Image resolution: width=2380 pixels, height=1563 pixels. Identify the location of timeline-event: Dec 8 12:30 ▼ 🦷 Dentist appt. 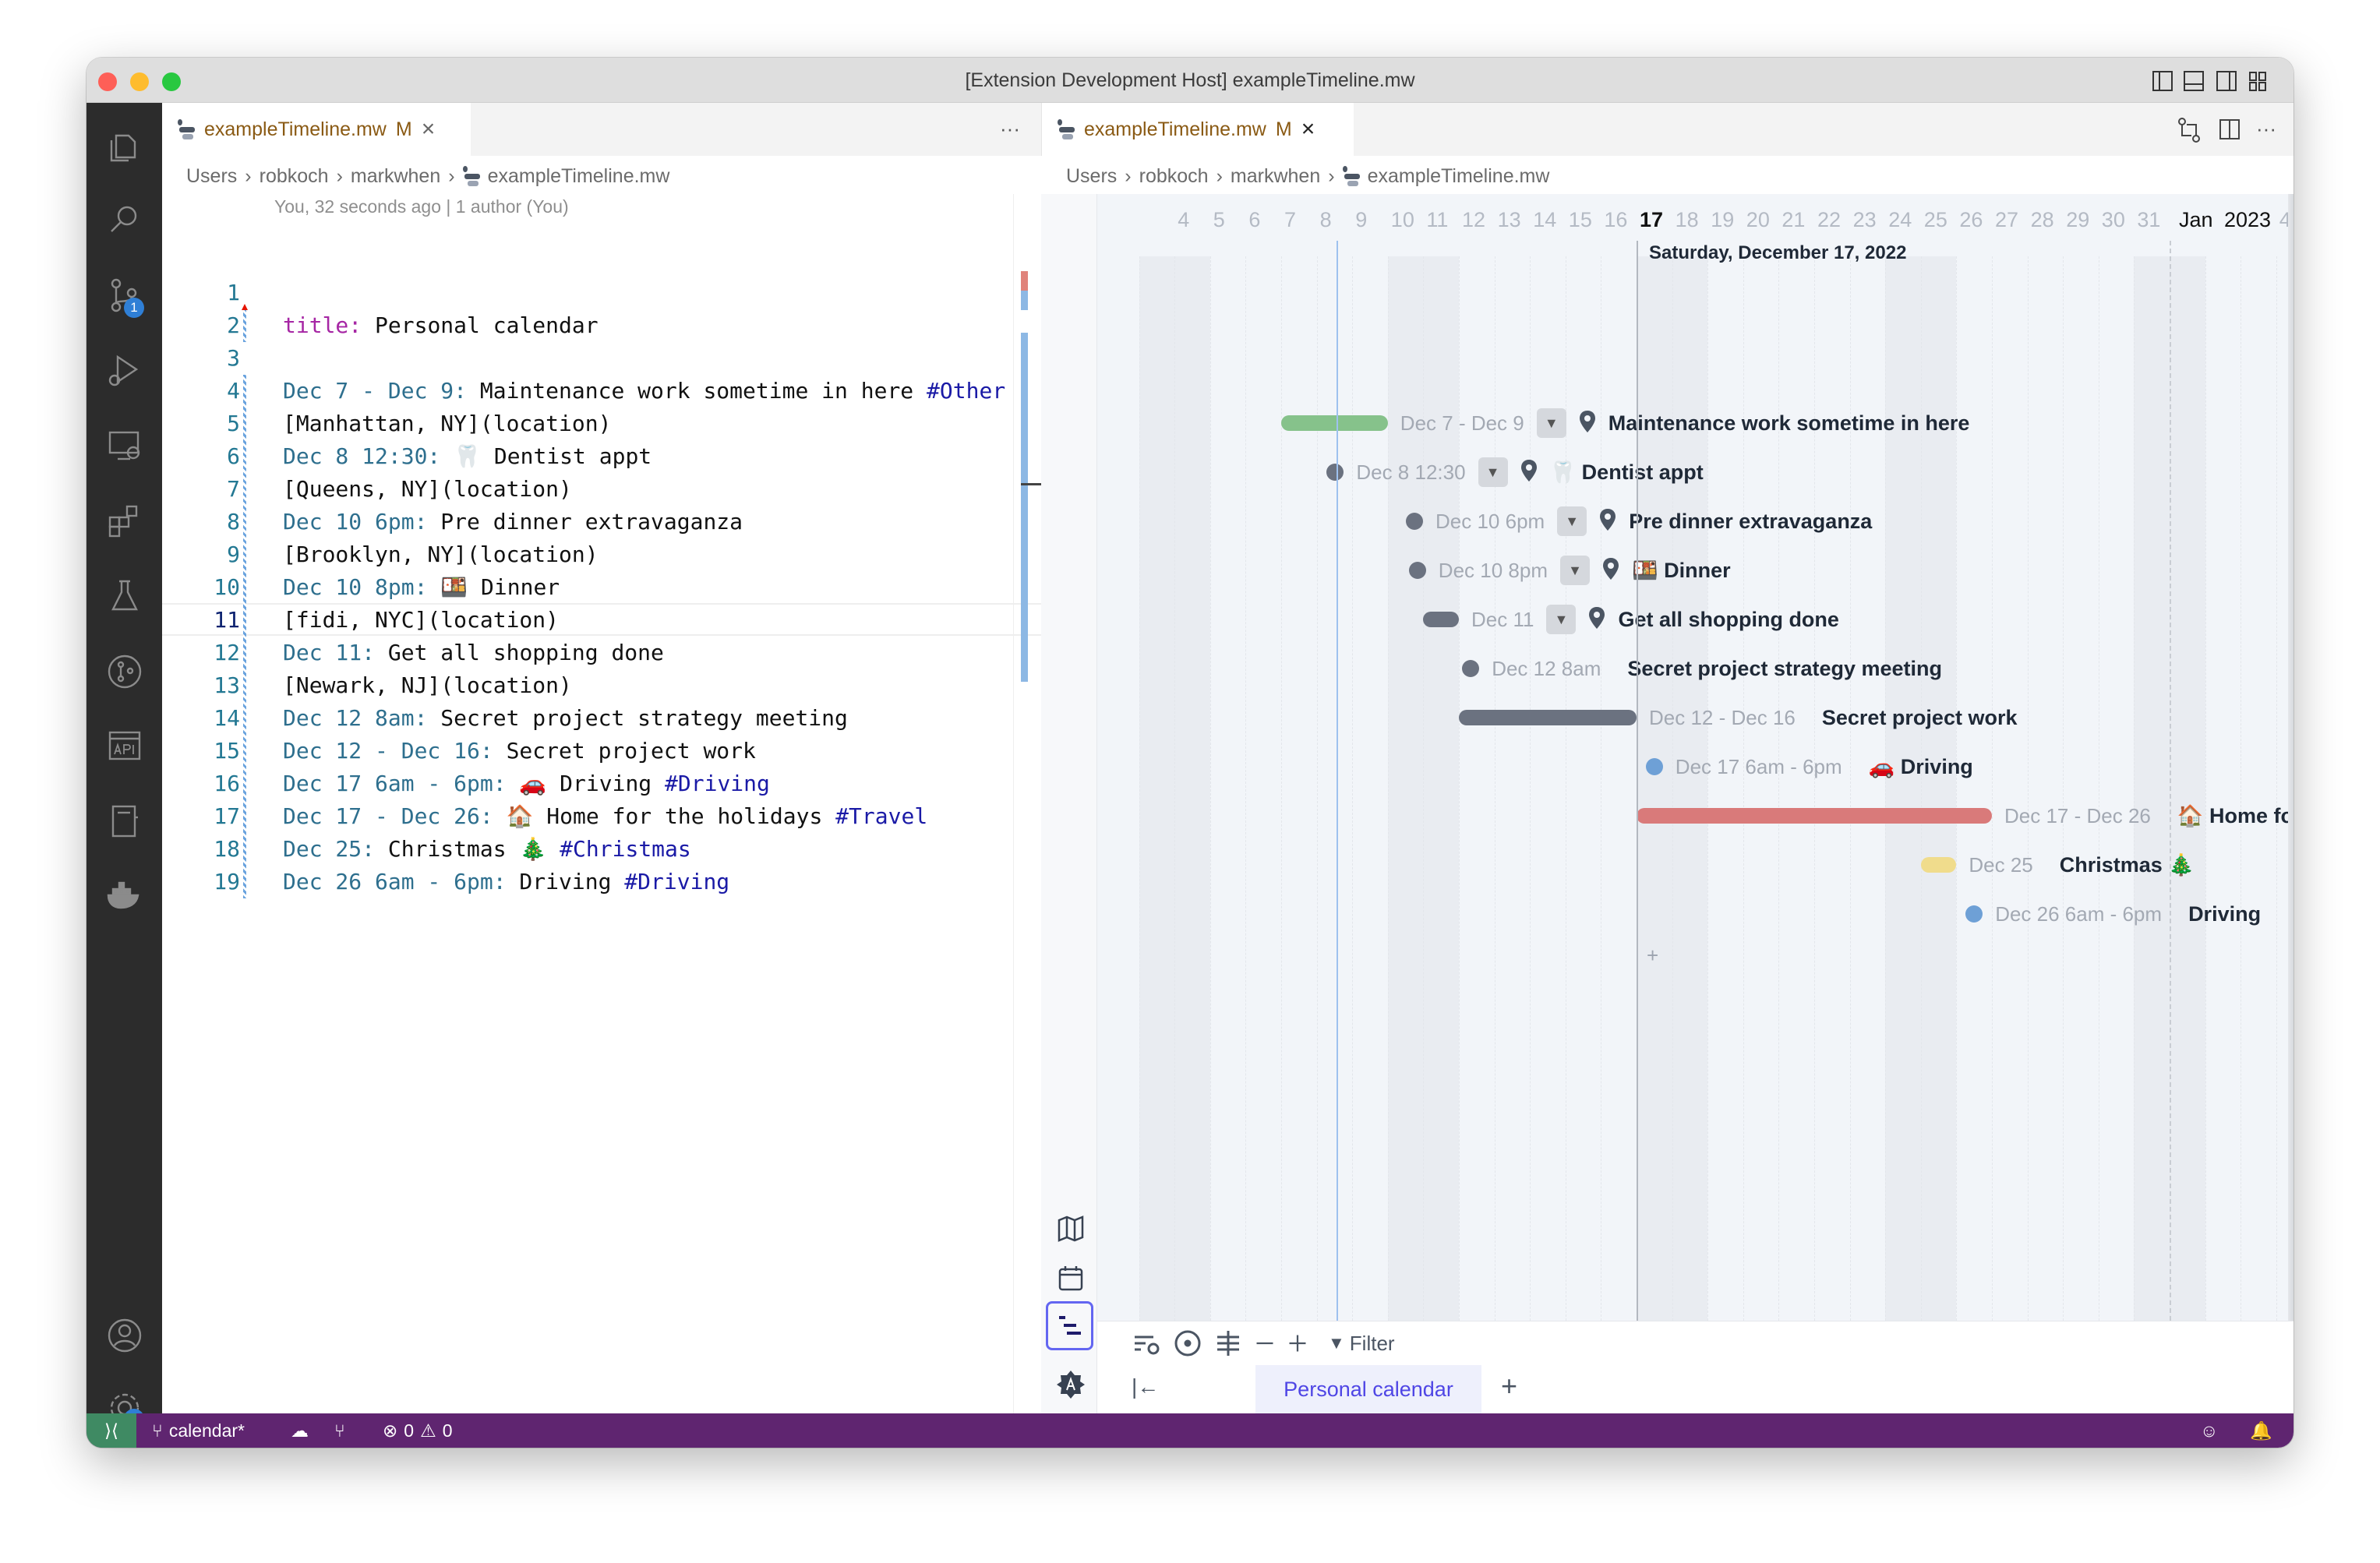
(1515, 473).